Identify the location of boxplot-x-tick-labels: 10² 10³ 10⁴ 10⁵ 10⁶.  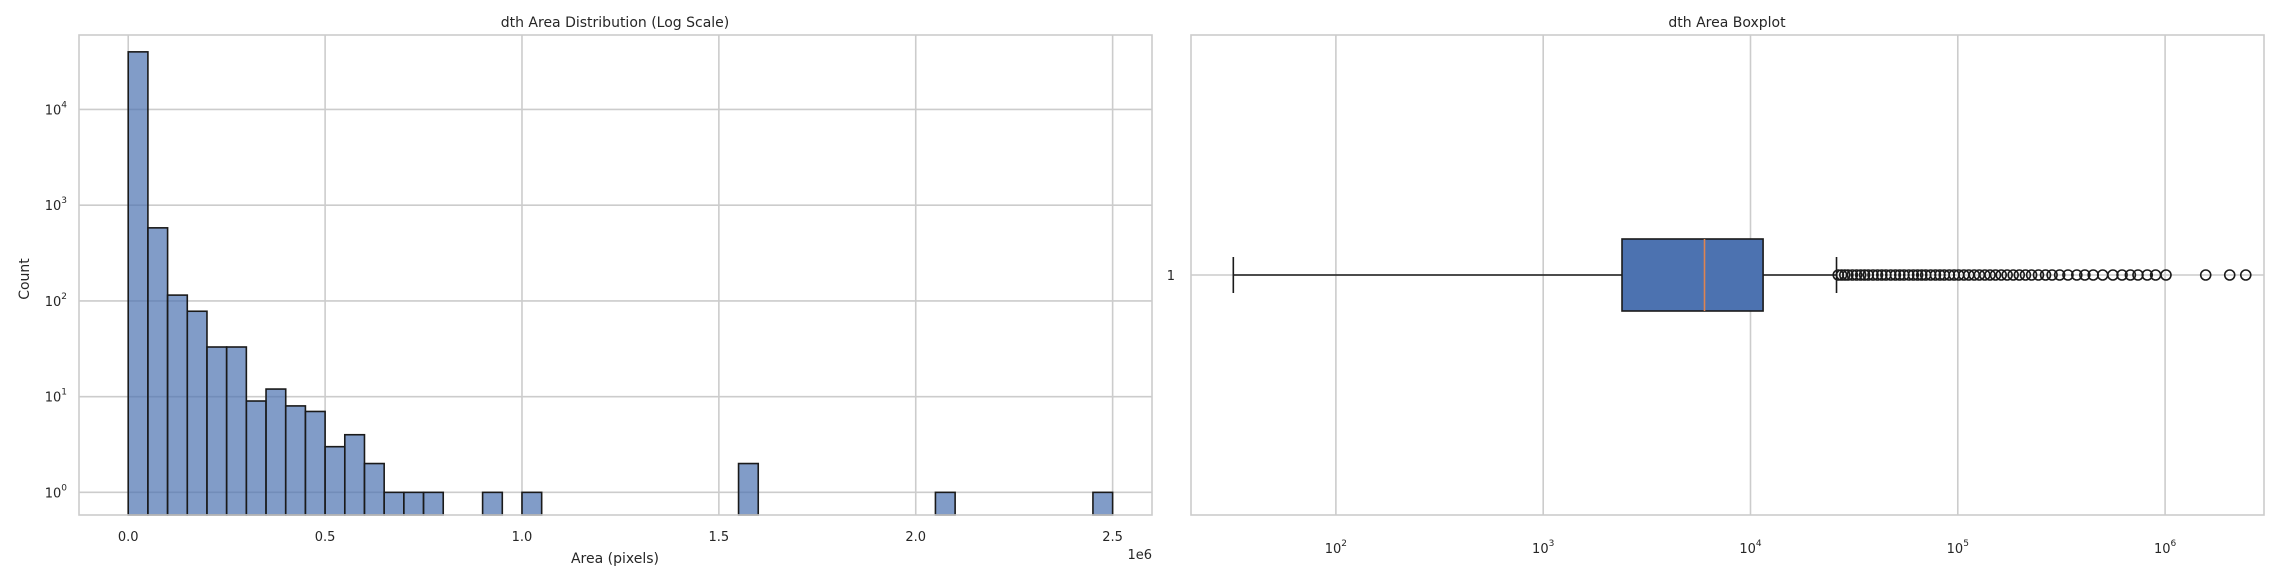
(1751, 548).